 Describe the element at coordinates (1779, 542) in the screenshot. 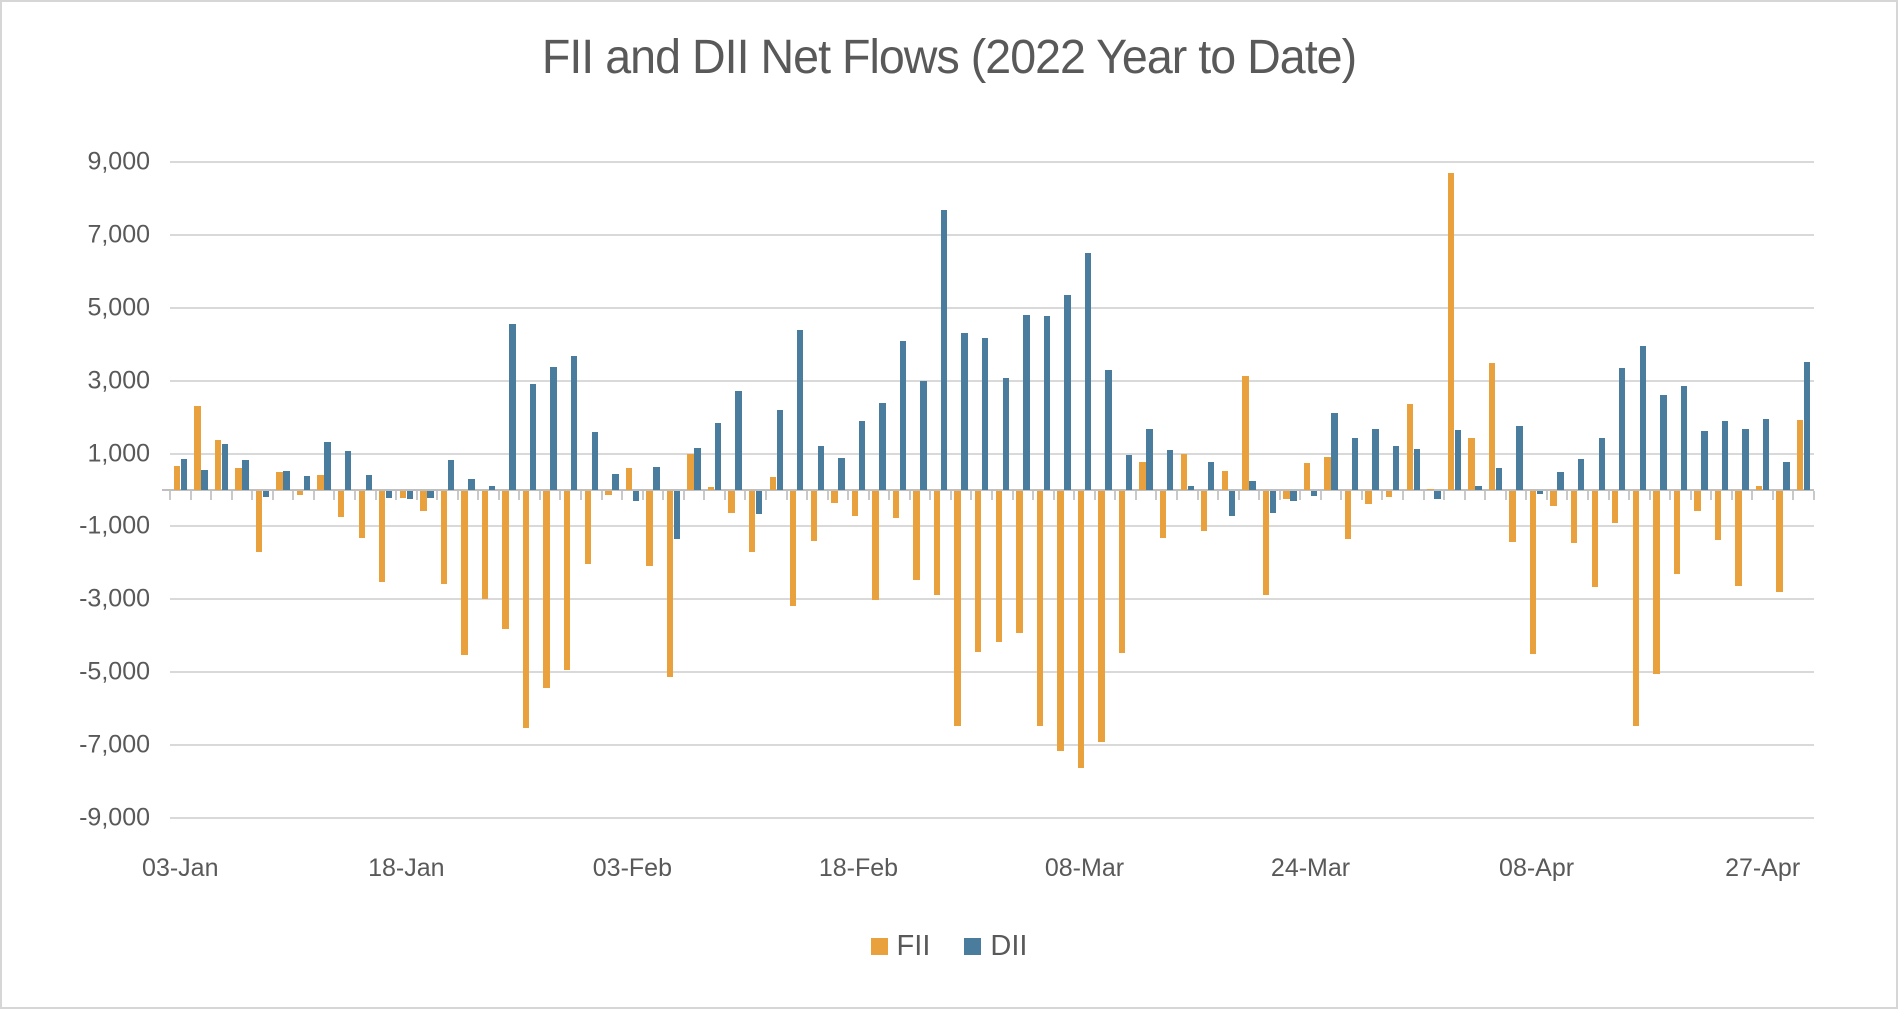

I see `bar-fii-28-Apr` at that location.